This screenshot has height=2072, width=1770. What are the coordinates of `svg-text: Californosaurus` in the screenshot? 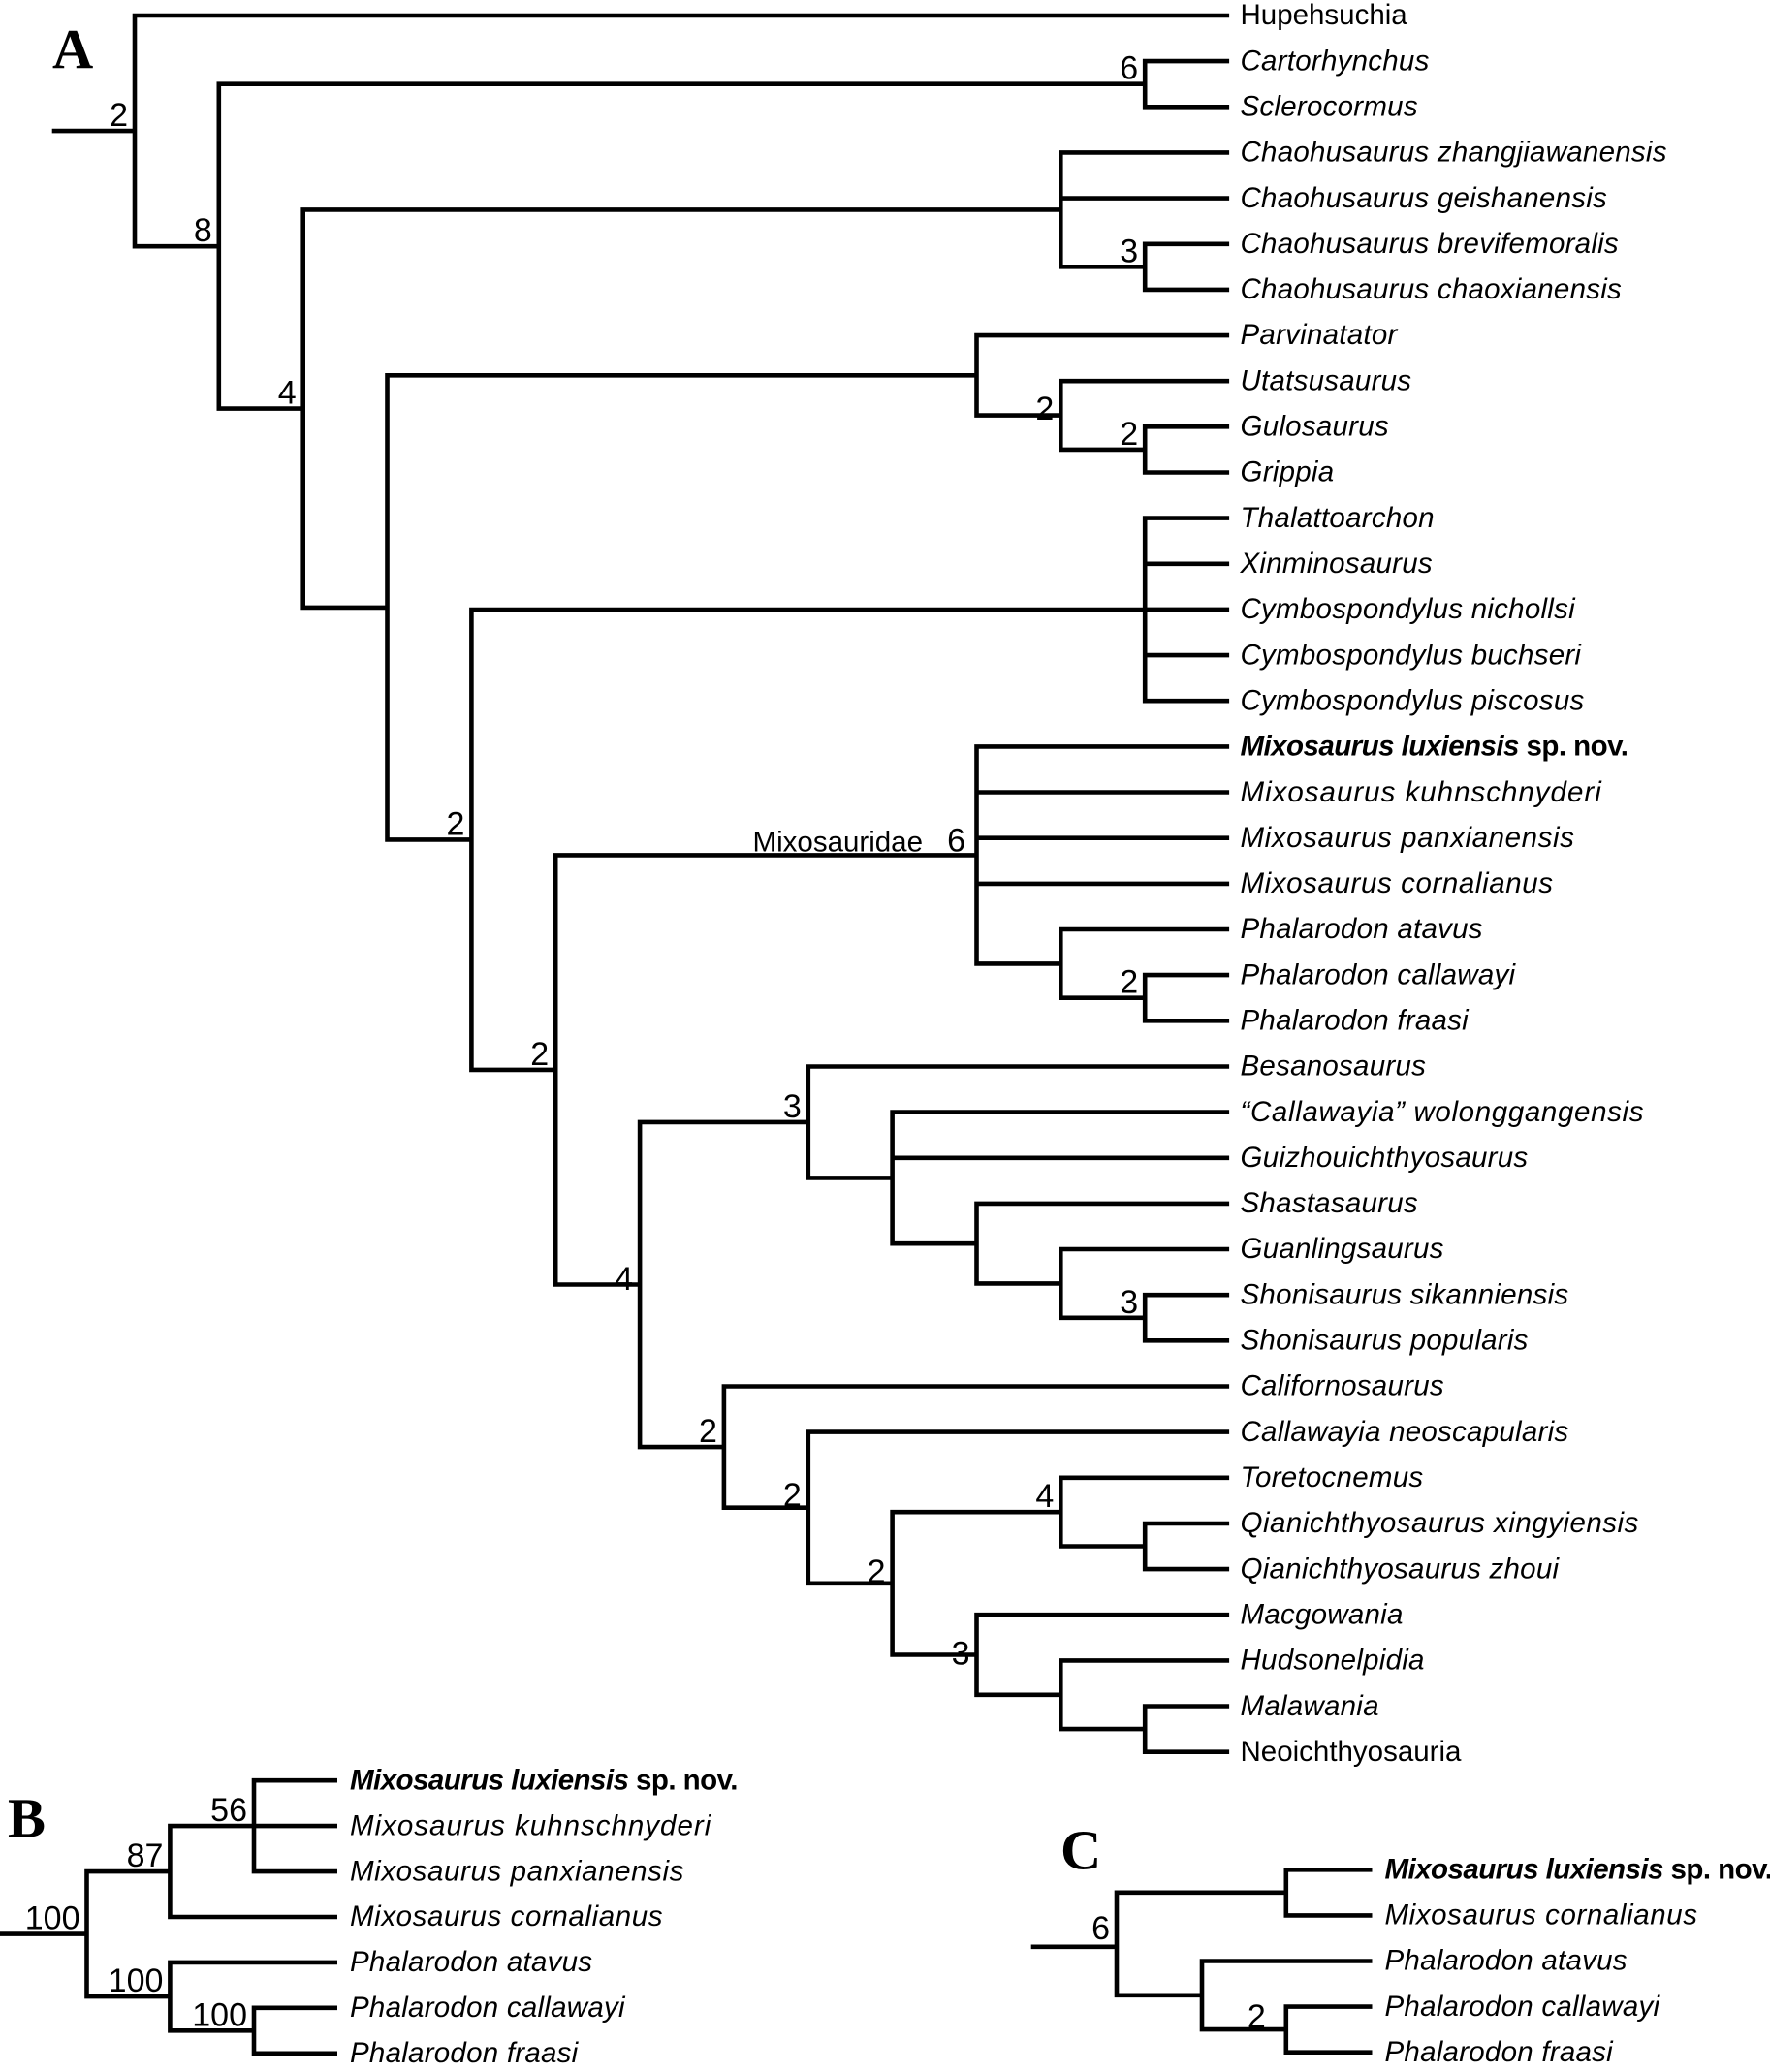 It's located at (1342, 1386).